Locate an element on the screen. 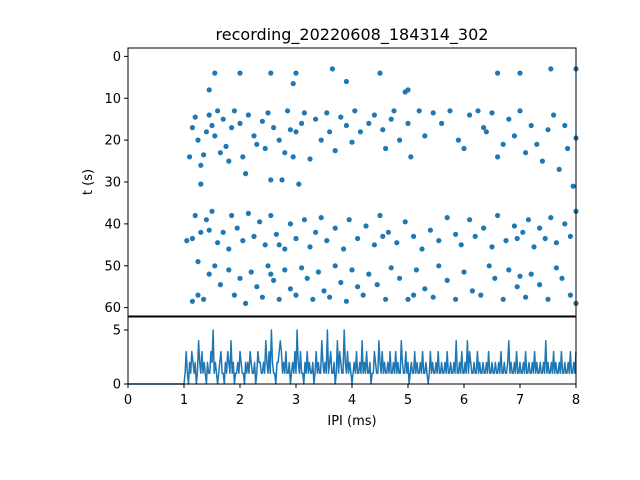 The width and height of the screenshot is (640, 480). histogram-x-tick-label: 8 is located at coordinates (576, 400).